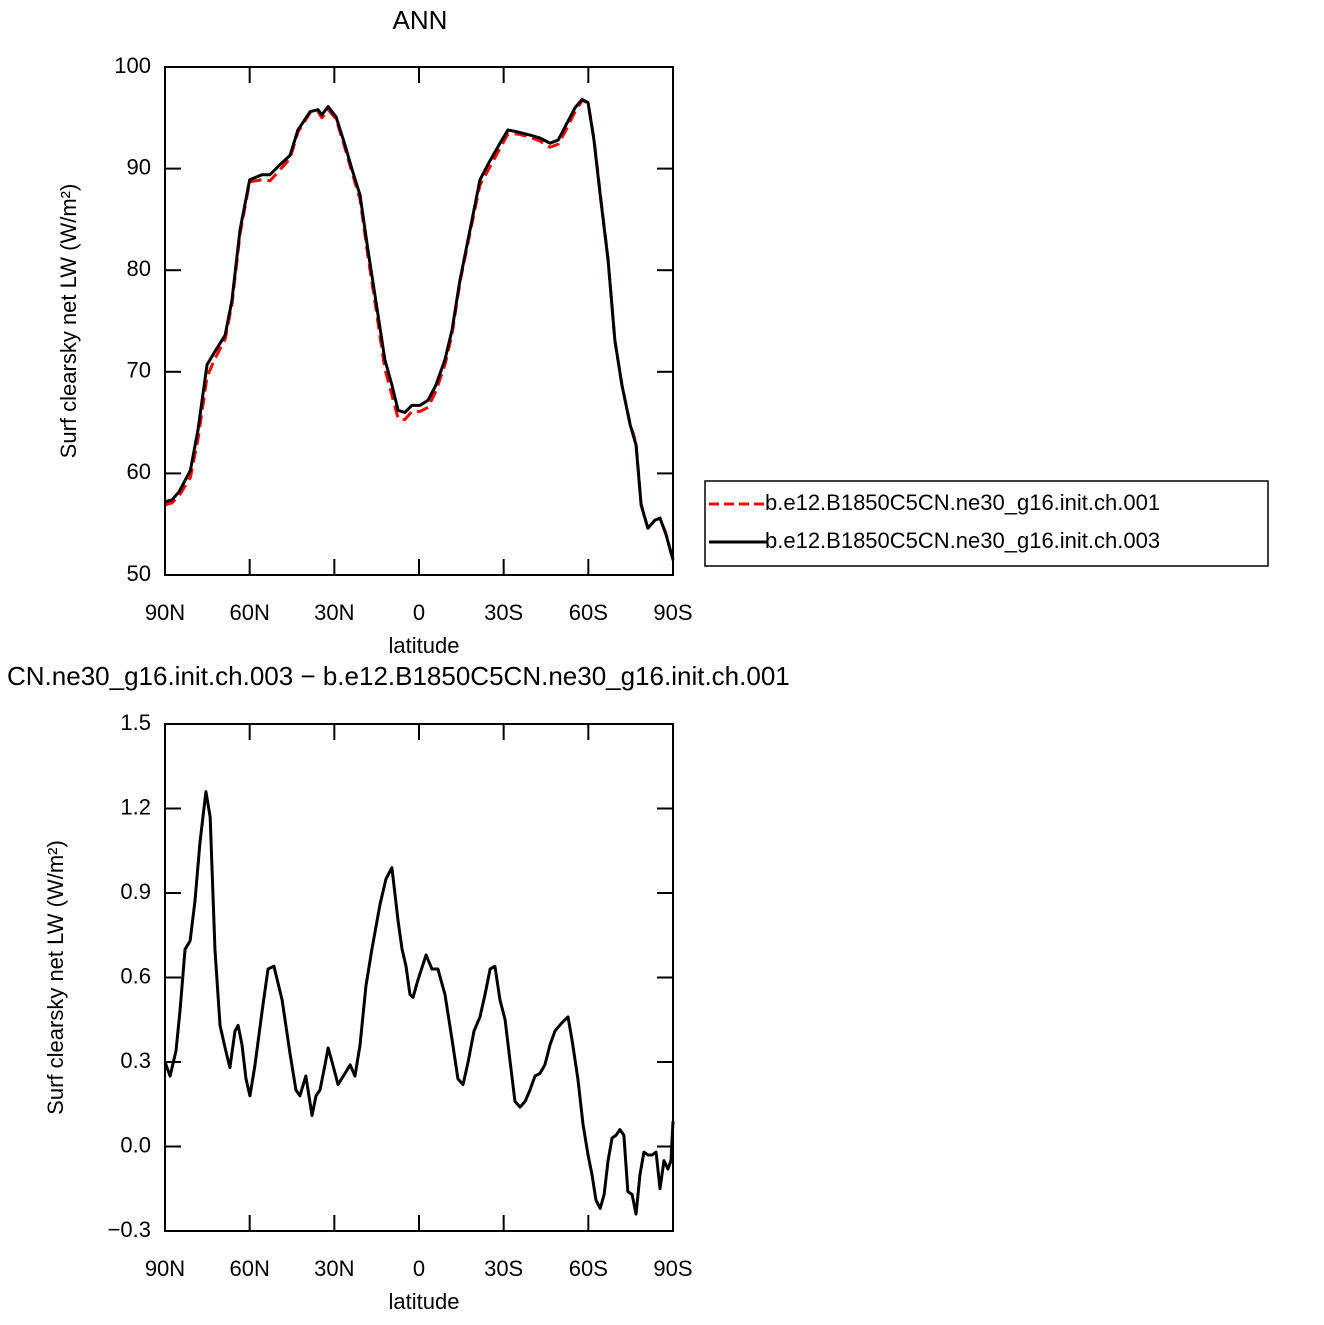  I want to click on y-tick-label: 0.0, so click(135, 1144).